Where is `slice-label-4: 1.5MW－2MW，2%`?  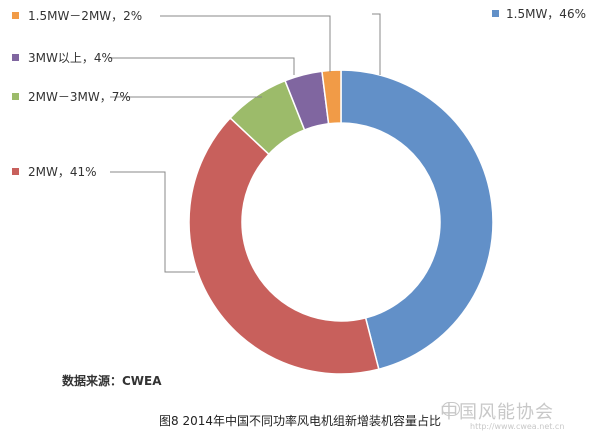
slice-label-4: 1.5MW－2MW，2% is located at coordinates (85, 16).